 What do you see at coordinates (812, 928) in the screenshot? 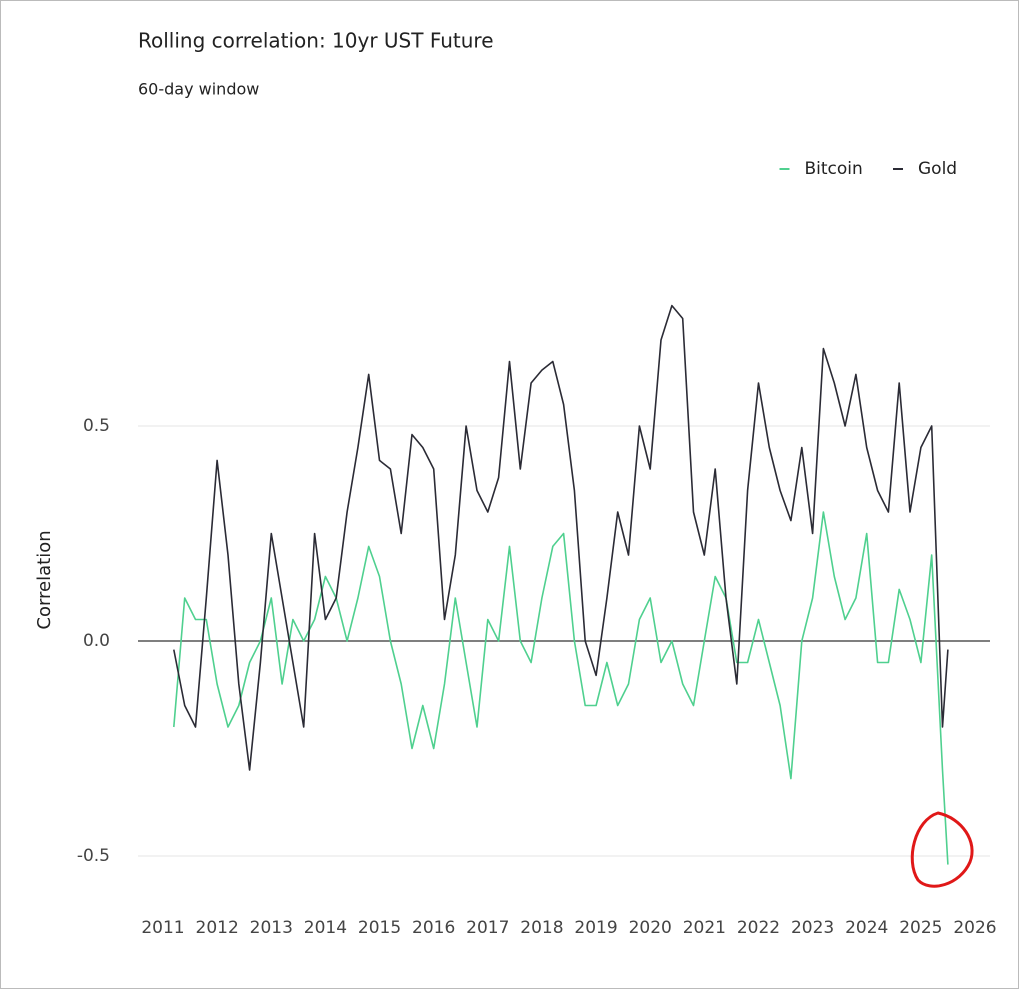
I see `x-tick-label: 2023` at bounding box center [812, 928].